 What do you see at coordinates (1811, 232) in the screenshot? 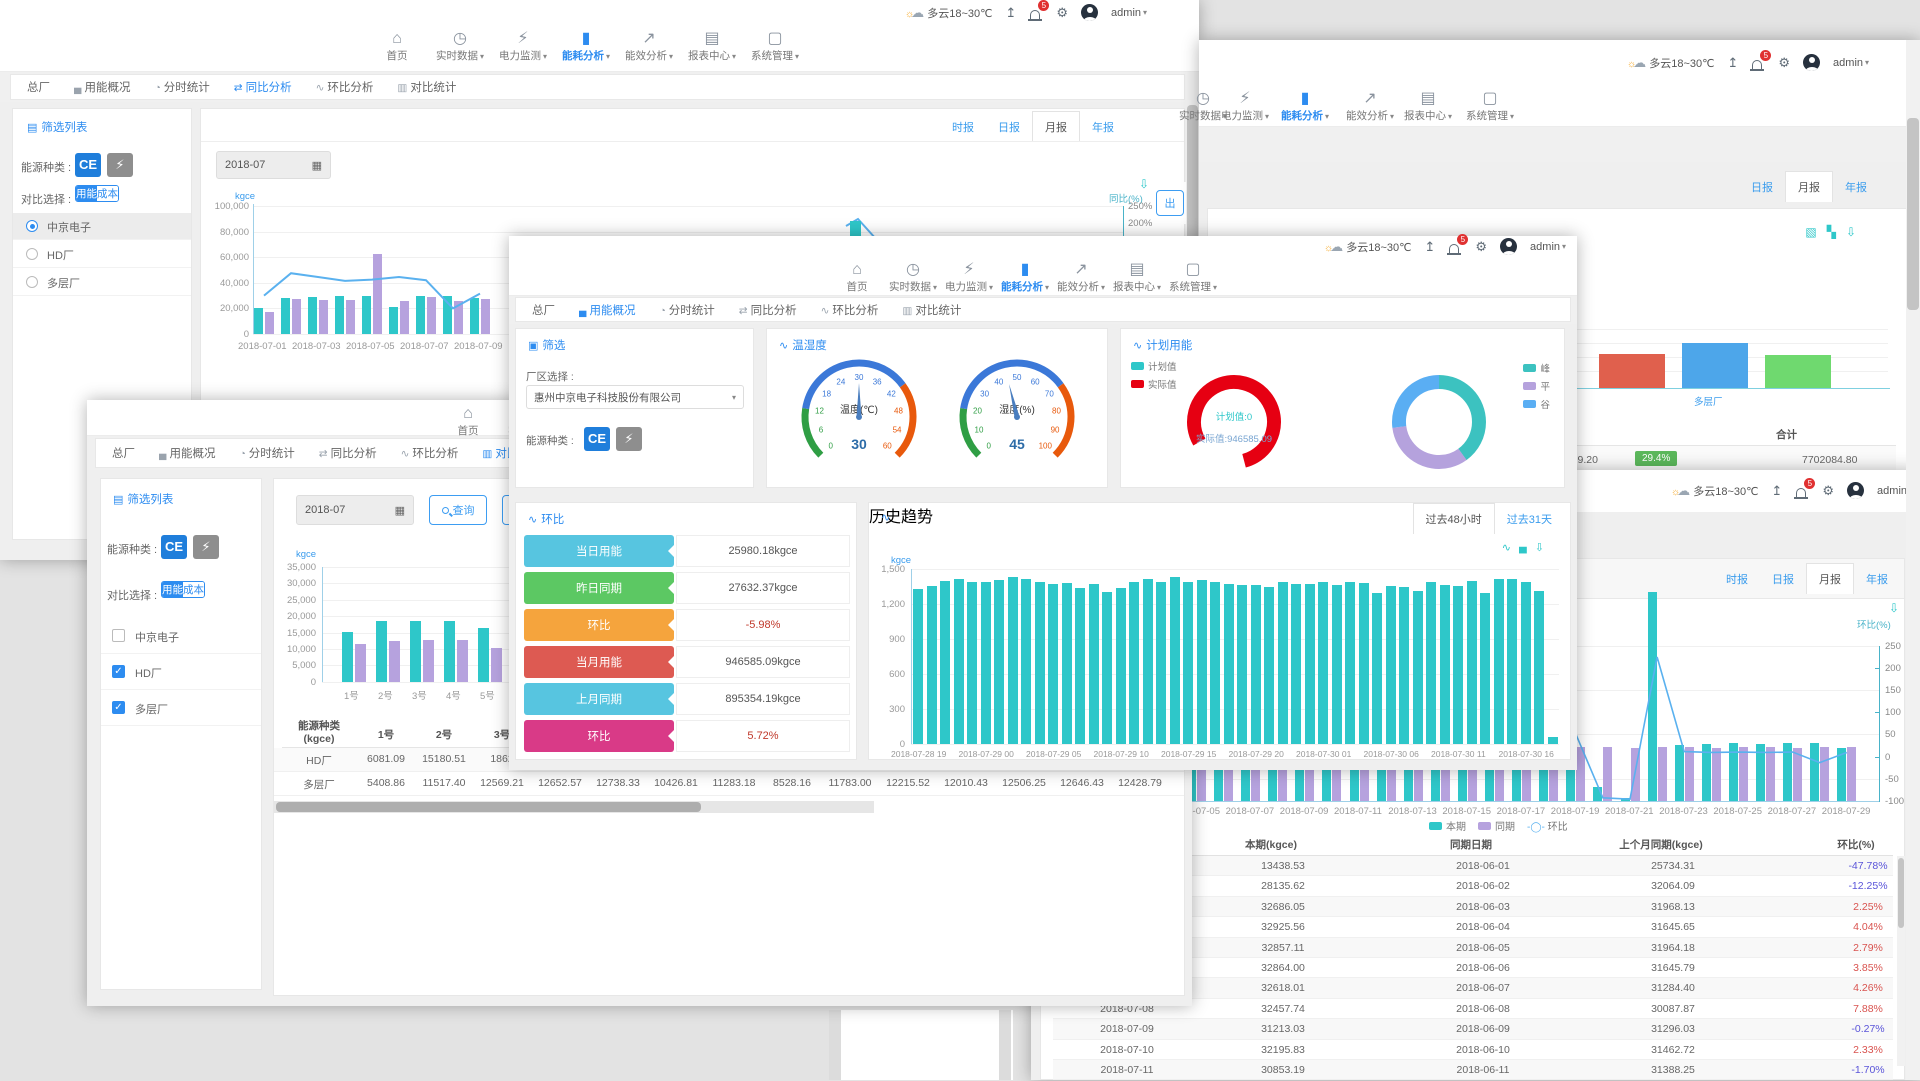
I see `chart-type-icon: ▧` at bounding box center [1811, 232].